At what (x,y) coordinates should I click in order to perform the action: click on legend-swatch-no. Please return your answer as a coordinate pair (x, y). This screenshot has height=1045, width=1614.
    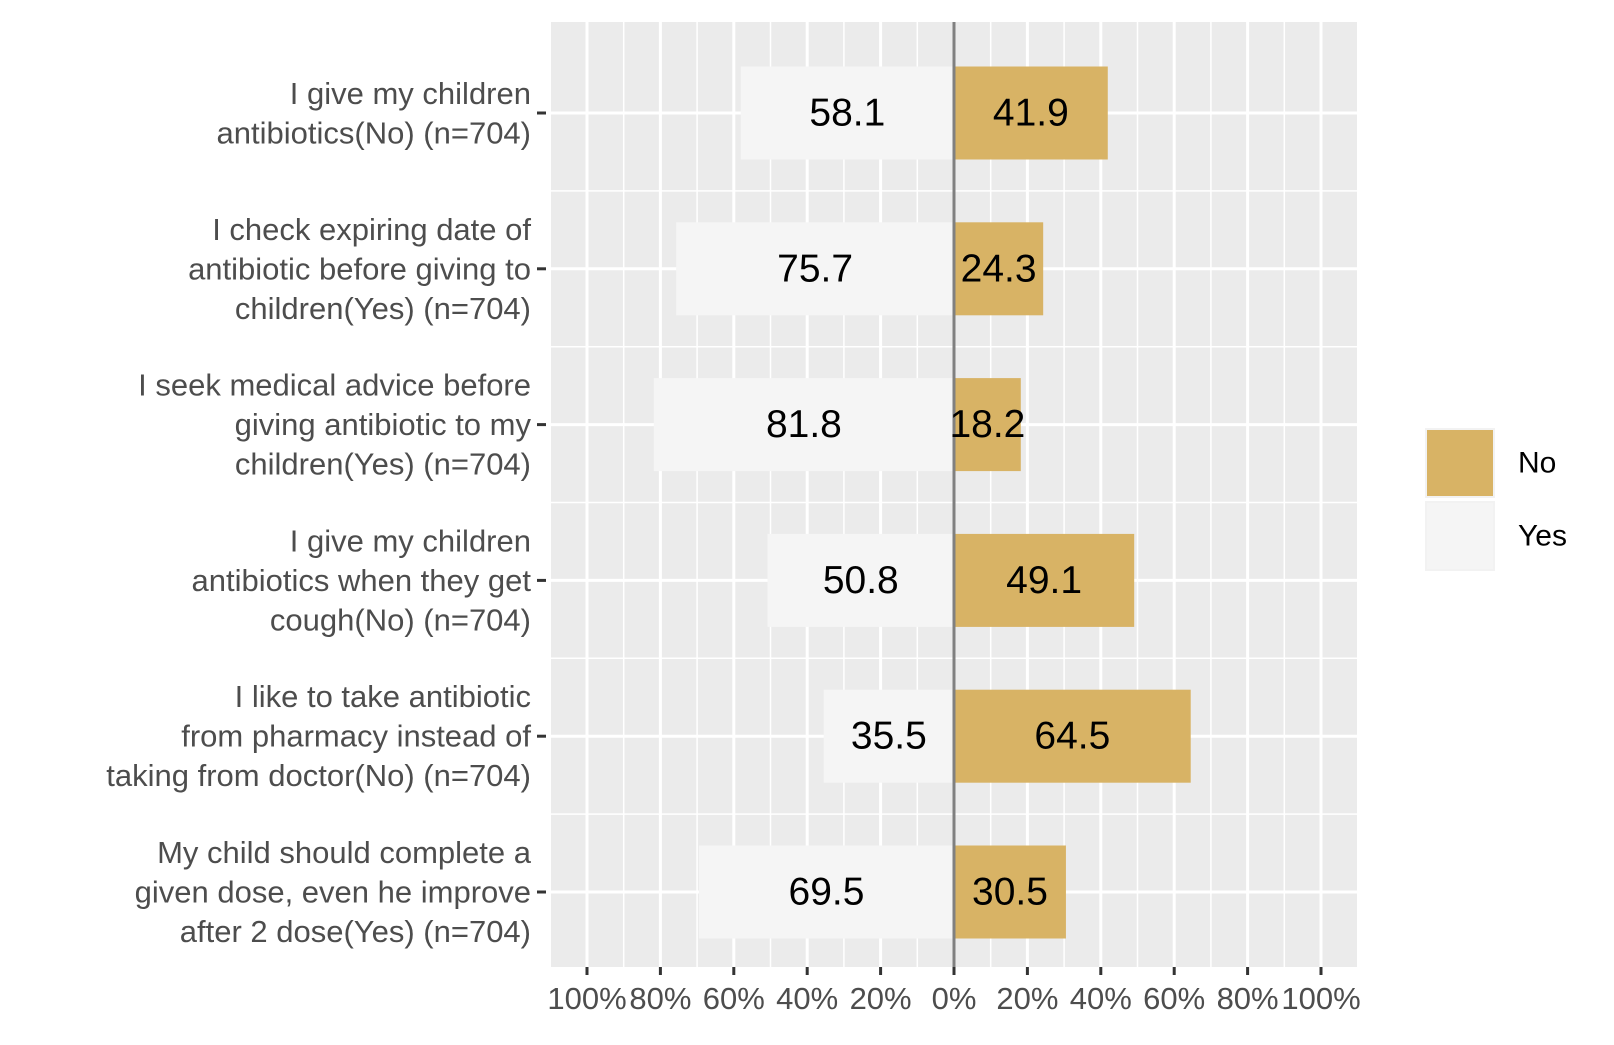
    Looking at the image, I should click on (1460, 463).